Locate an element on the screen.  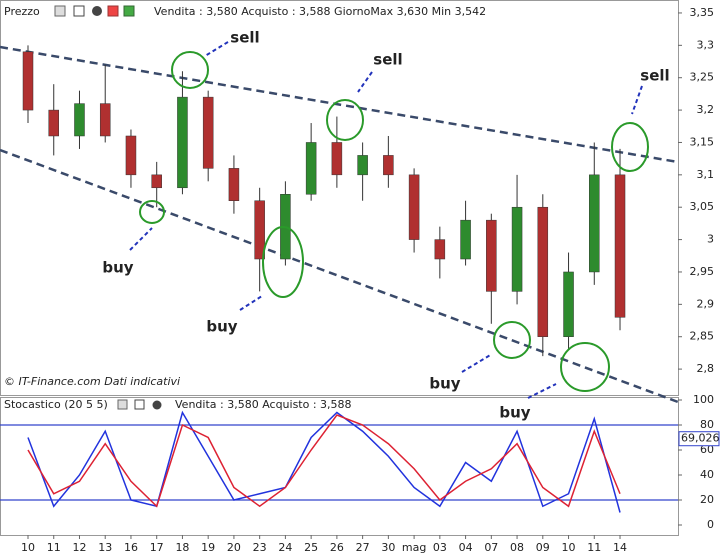
y-tick-label: 3,05 is located at coordinates (702, 206).